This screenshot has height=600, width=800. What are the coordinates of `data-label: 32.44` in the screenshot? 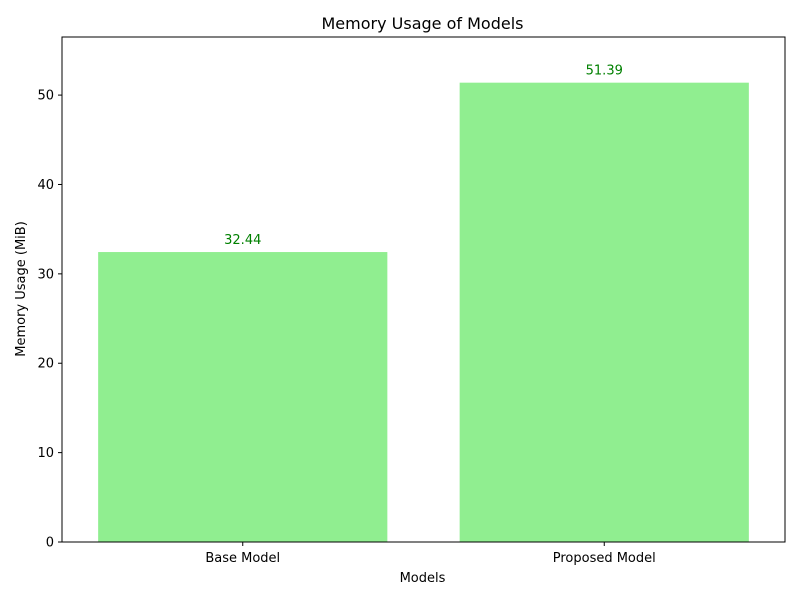 It's located at (242, 240).